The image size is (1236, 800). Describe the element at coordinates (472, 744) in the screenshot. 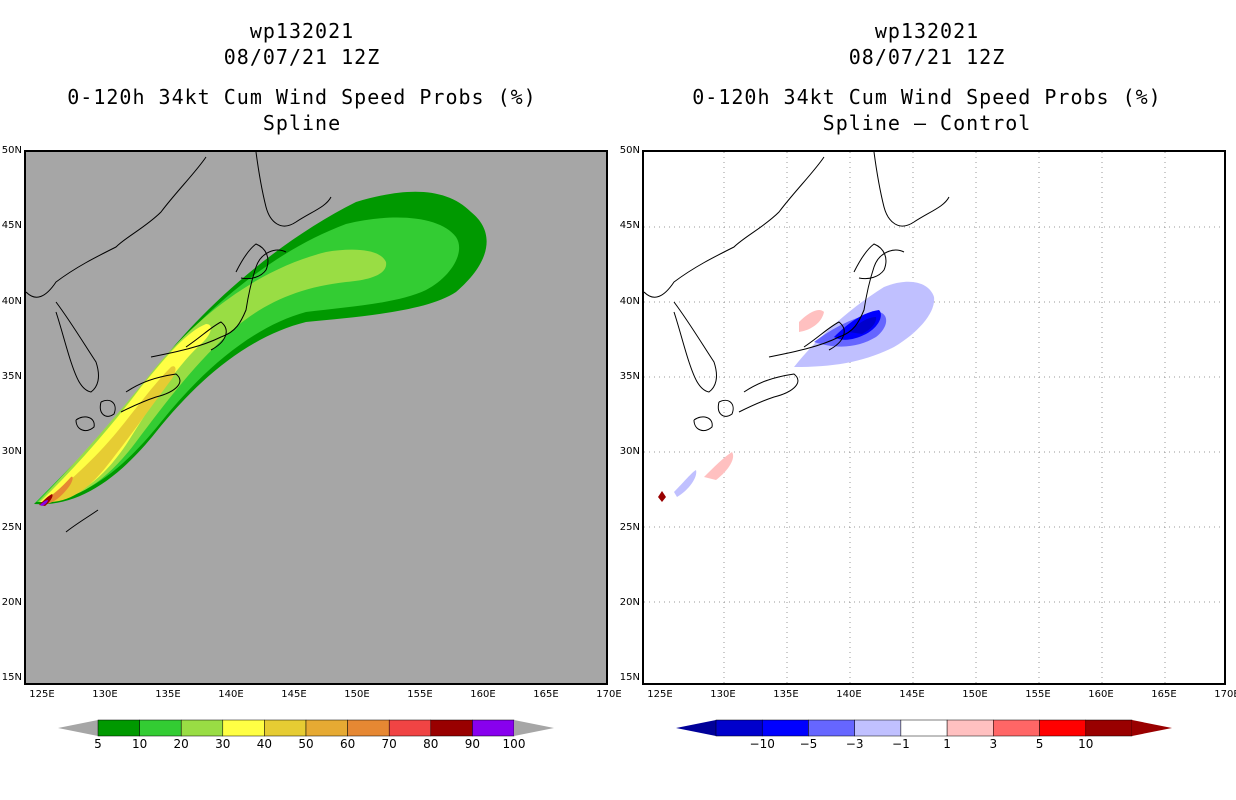

I see `left-colorbar-label: 90` at that location.